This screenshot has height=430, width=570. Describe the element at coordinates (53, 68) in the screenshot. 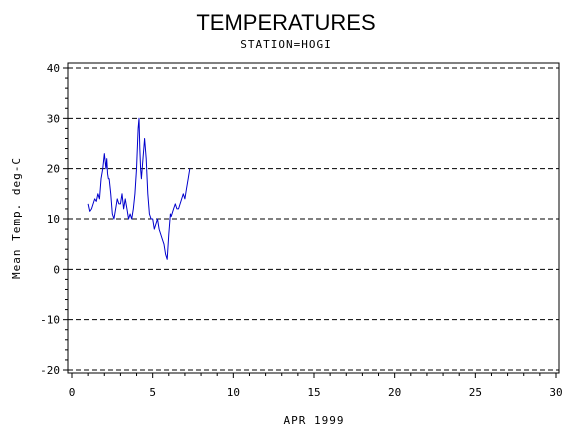

I see `y-tick-label: 40` at that location.